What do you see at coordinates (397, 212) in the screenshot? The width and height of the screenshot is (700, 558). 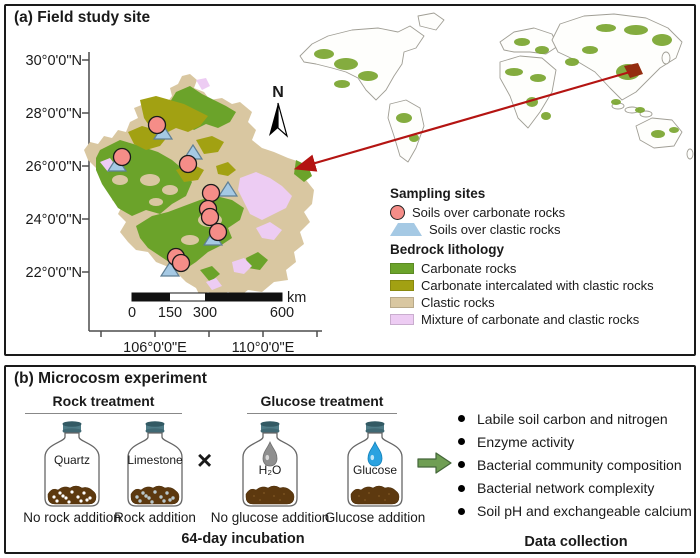 I see `carbonate-site-icon` at bounding box center [397, 212].